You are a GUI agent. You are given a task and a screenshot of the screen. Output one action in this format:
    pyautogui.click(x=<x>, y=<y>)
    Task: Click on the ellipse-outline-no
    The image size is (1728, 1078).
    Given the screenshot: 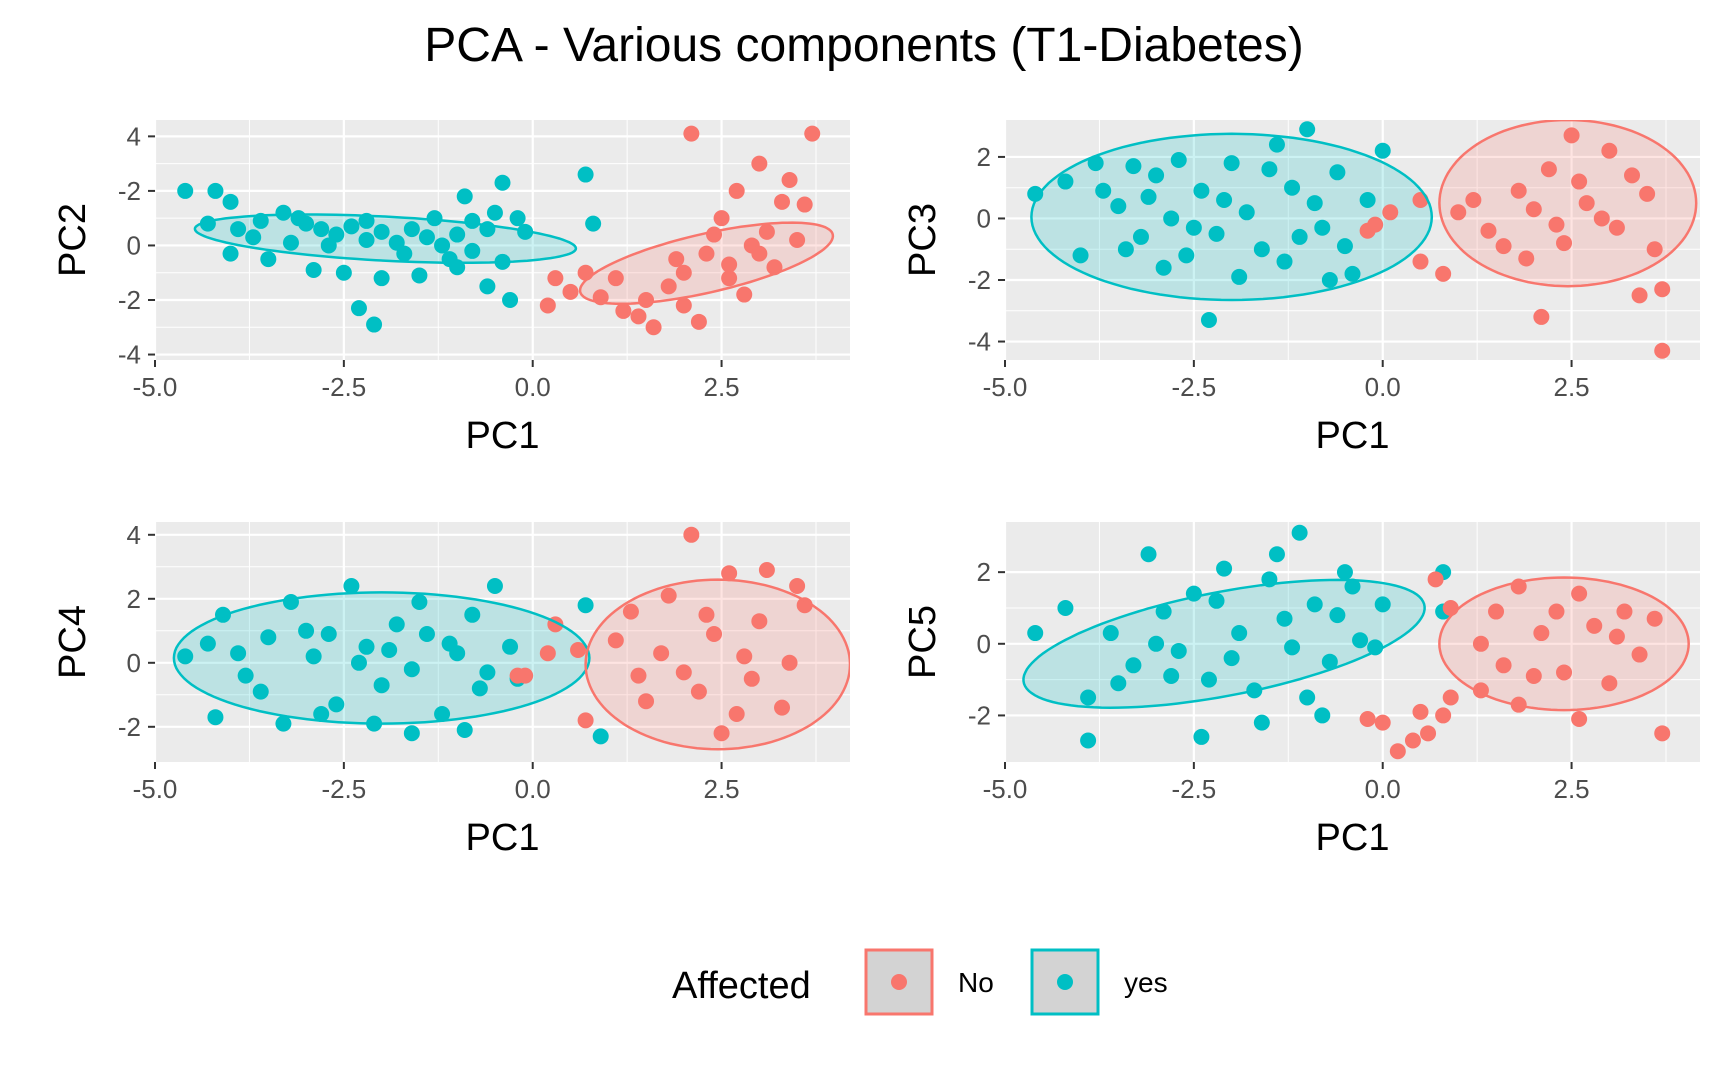 What is the action you would take?
    pyautogui.click(x=706, y=263)
    